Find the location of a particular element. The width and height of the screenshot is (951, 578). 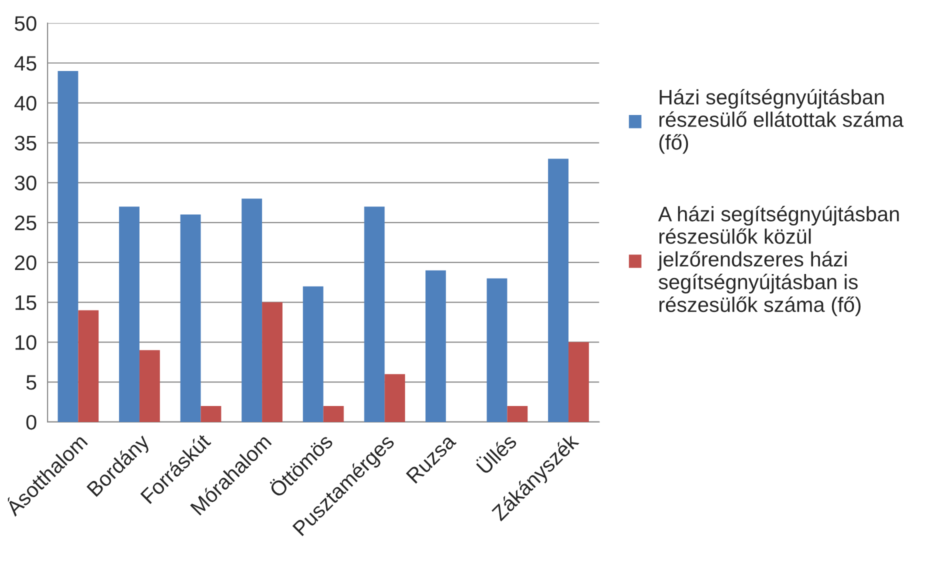

y-tick-label: 5 is located at coordinates (31, 382).